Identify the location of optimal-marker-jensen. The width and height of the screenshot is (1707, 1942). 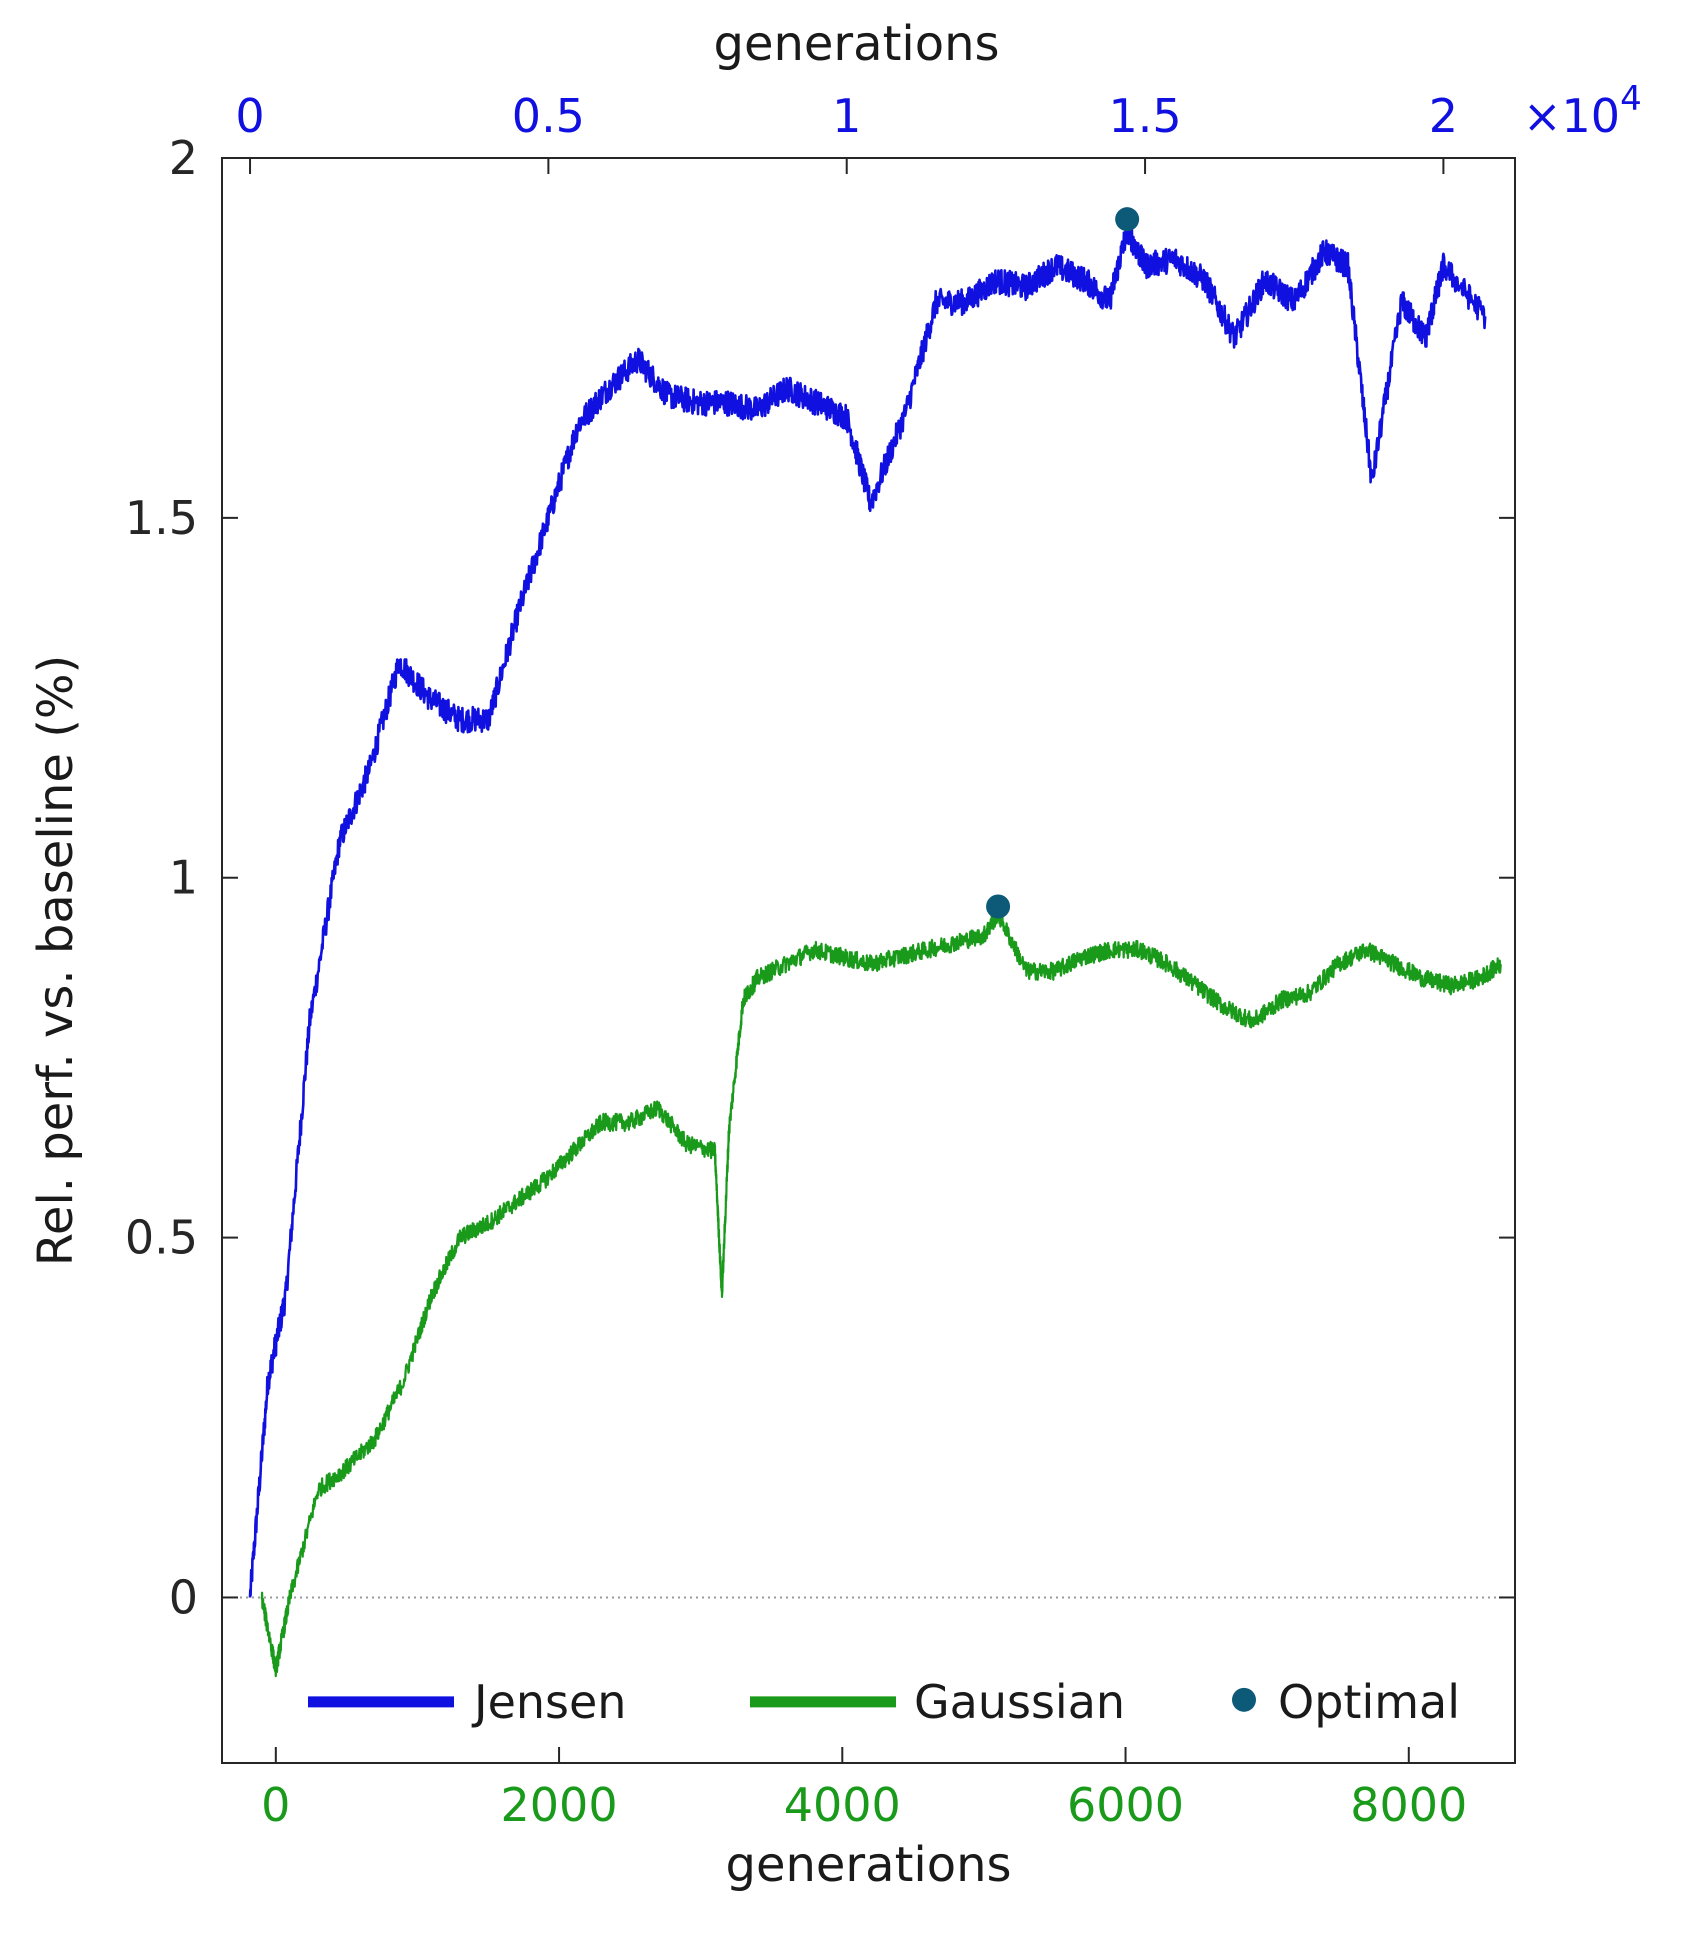
(1127, 219).